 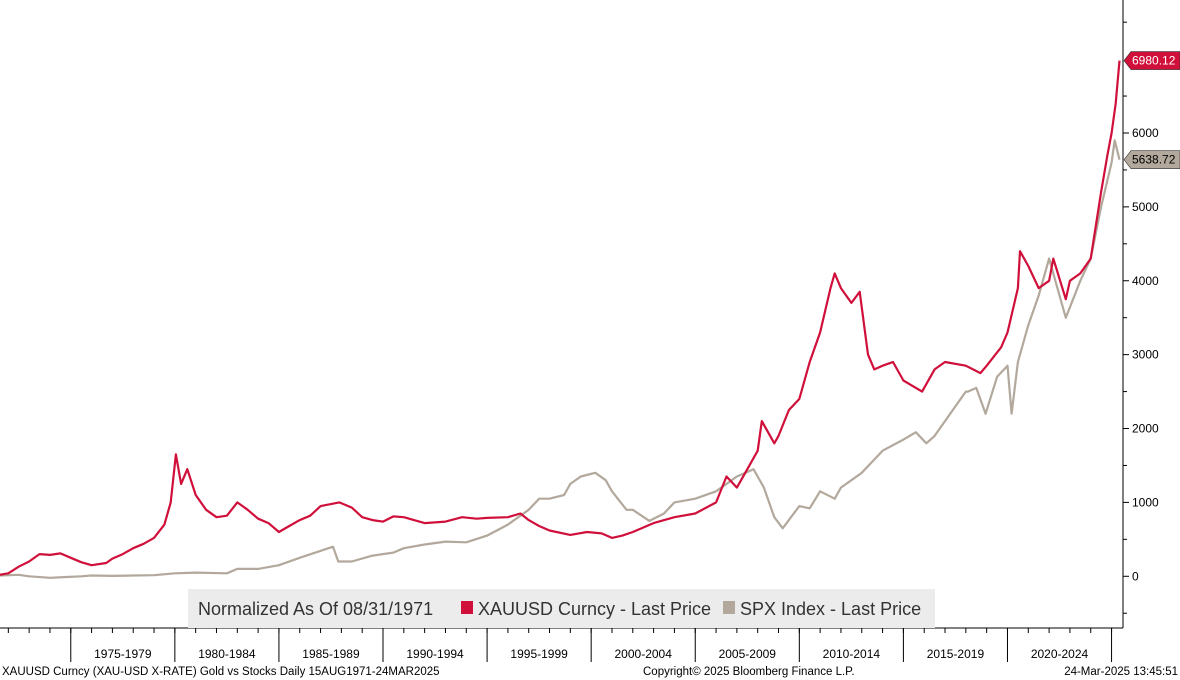 I want to click on last-value-label-spx: 5638.72, so click(x=1154, y=160).